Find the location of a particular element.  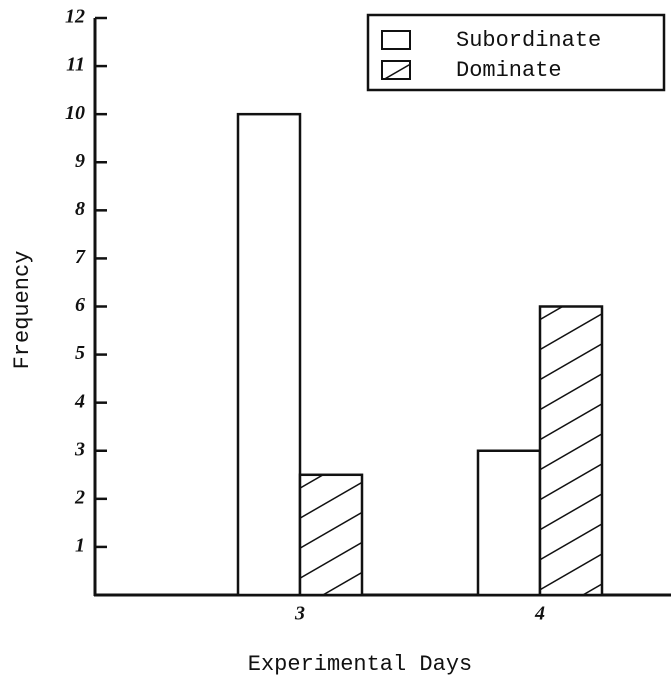

y-axis-label: Frequency is located at coordinates (22, 310).